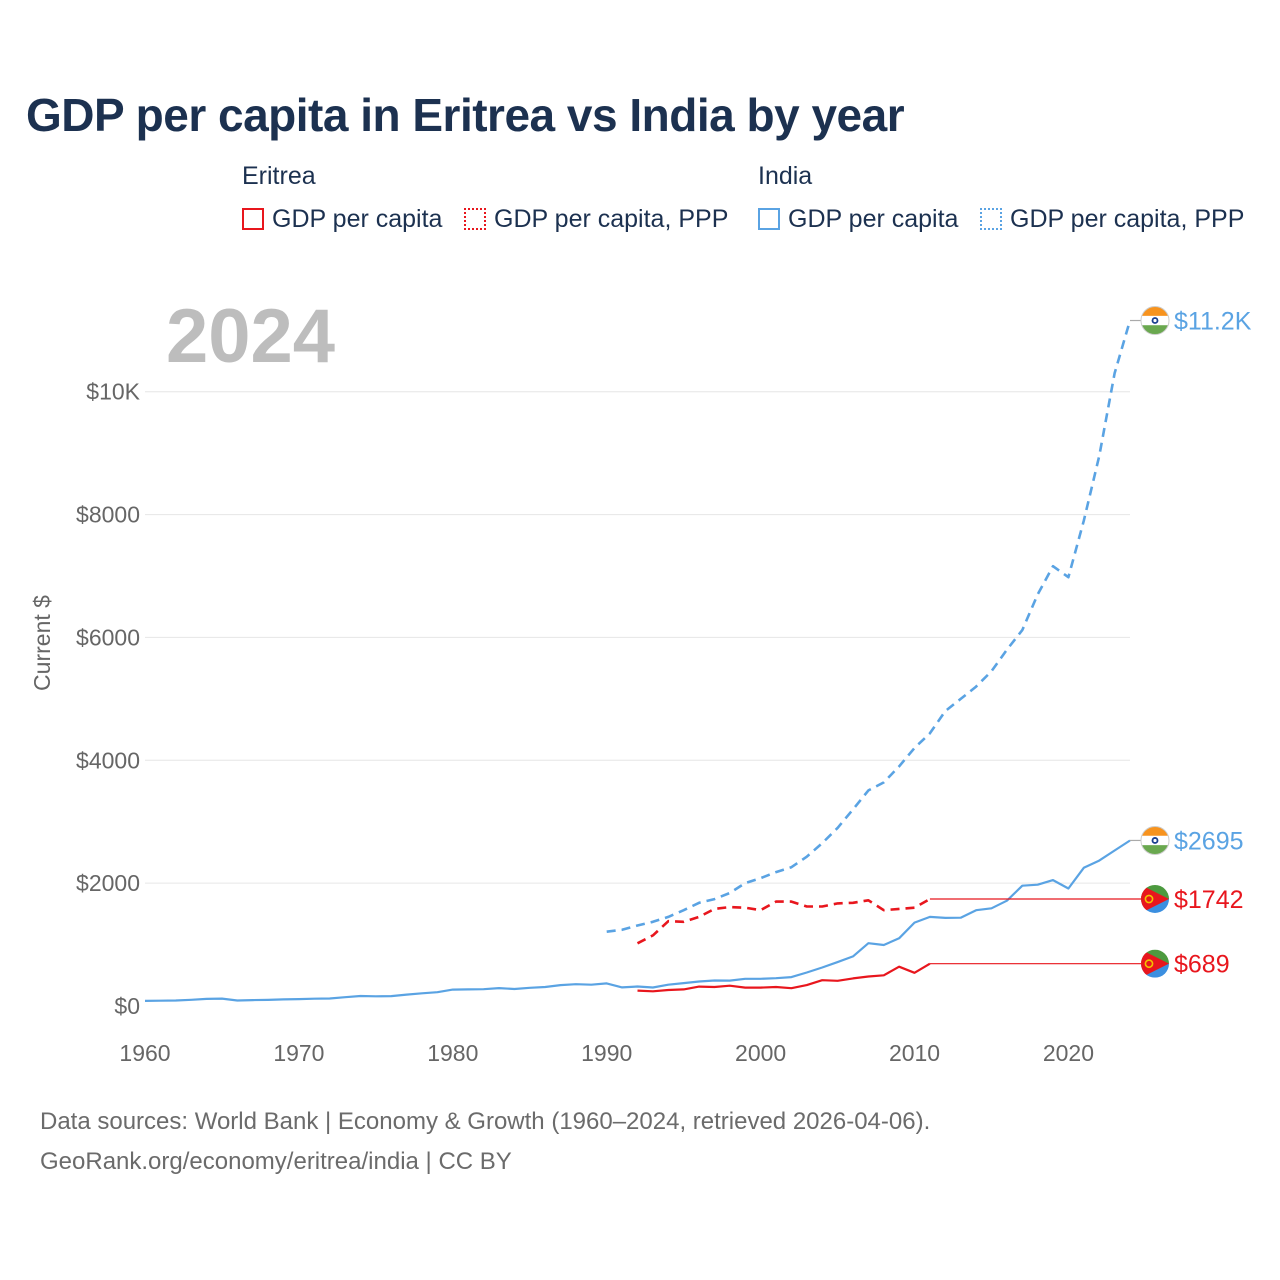 This screenshot has height=1280, width=1280. Describe the element at coordinates (108, 883) in the screenshot. I see `y-tick-label: $2000` at that location.